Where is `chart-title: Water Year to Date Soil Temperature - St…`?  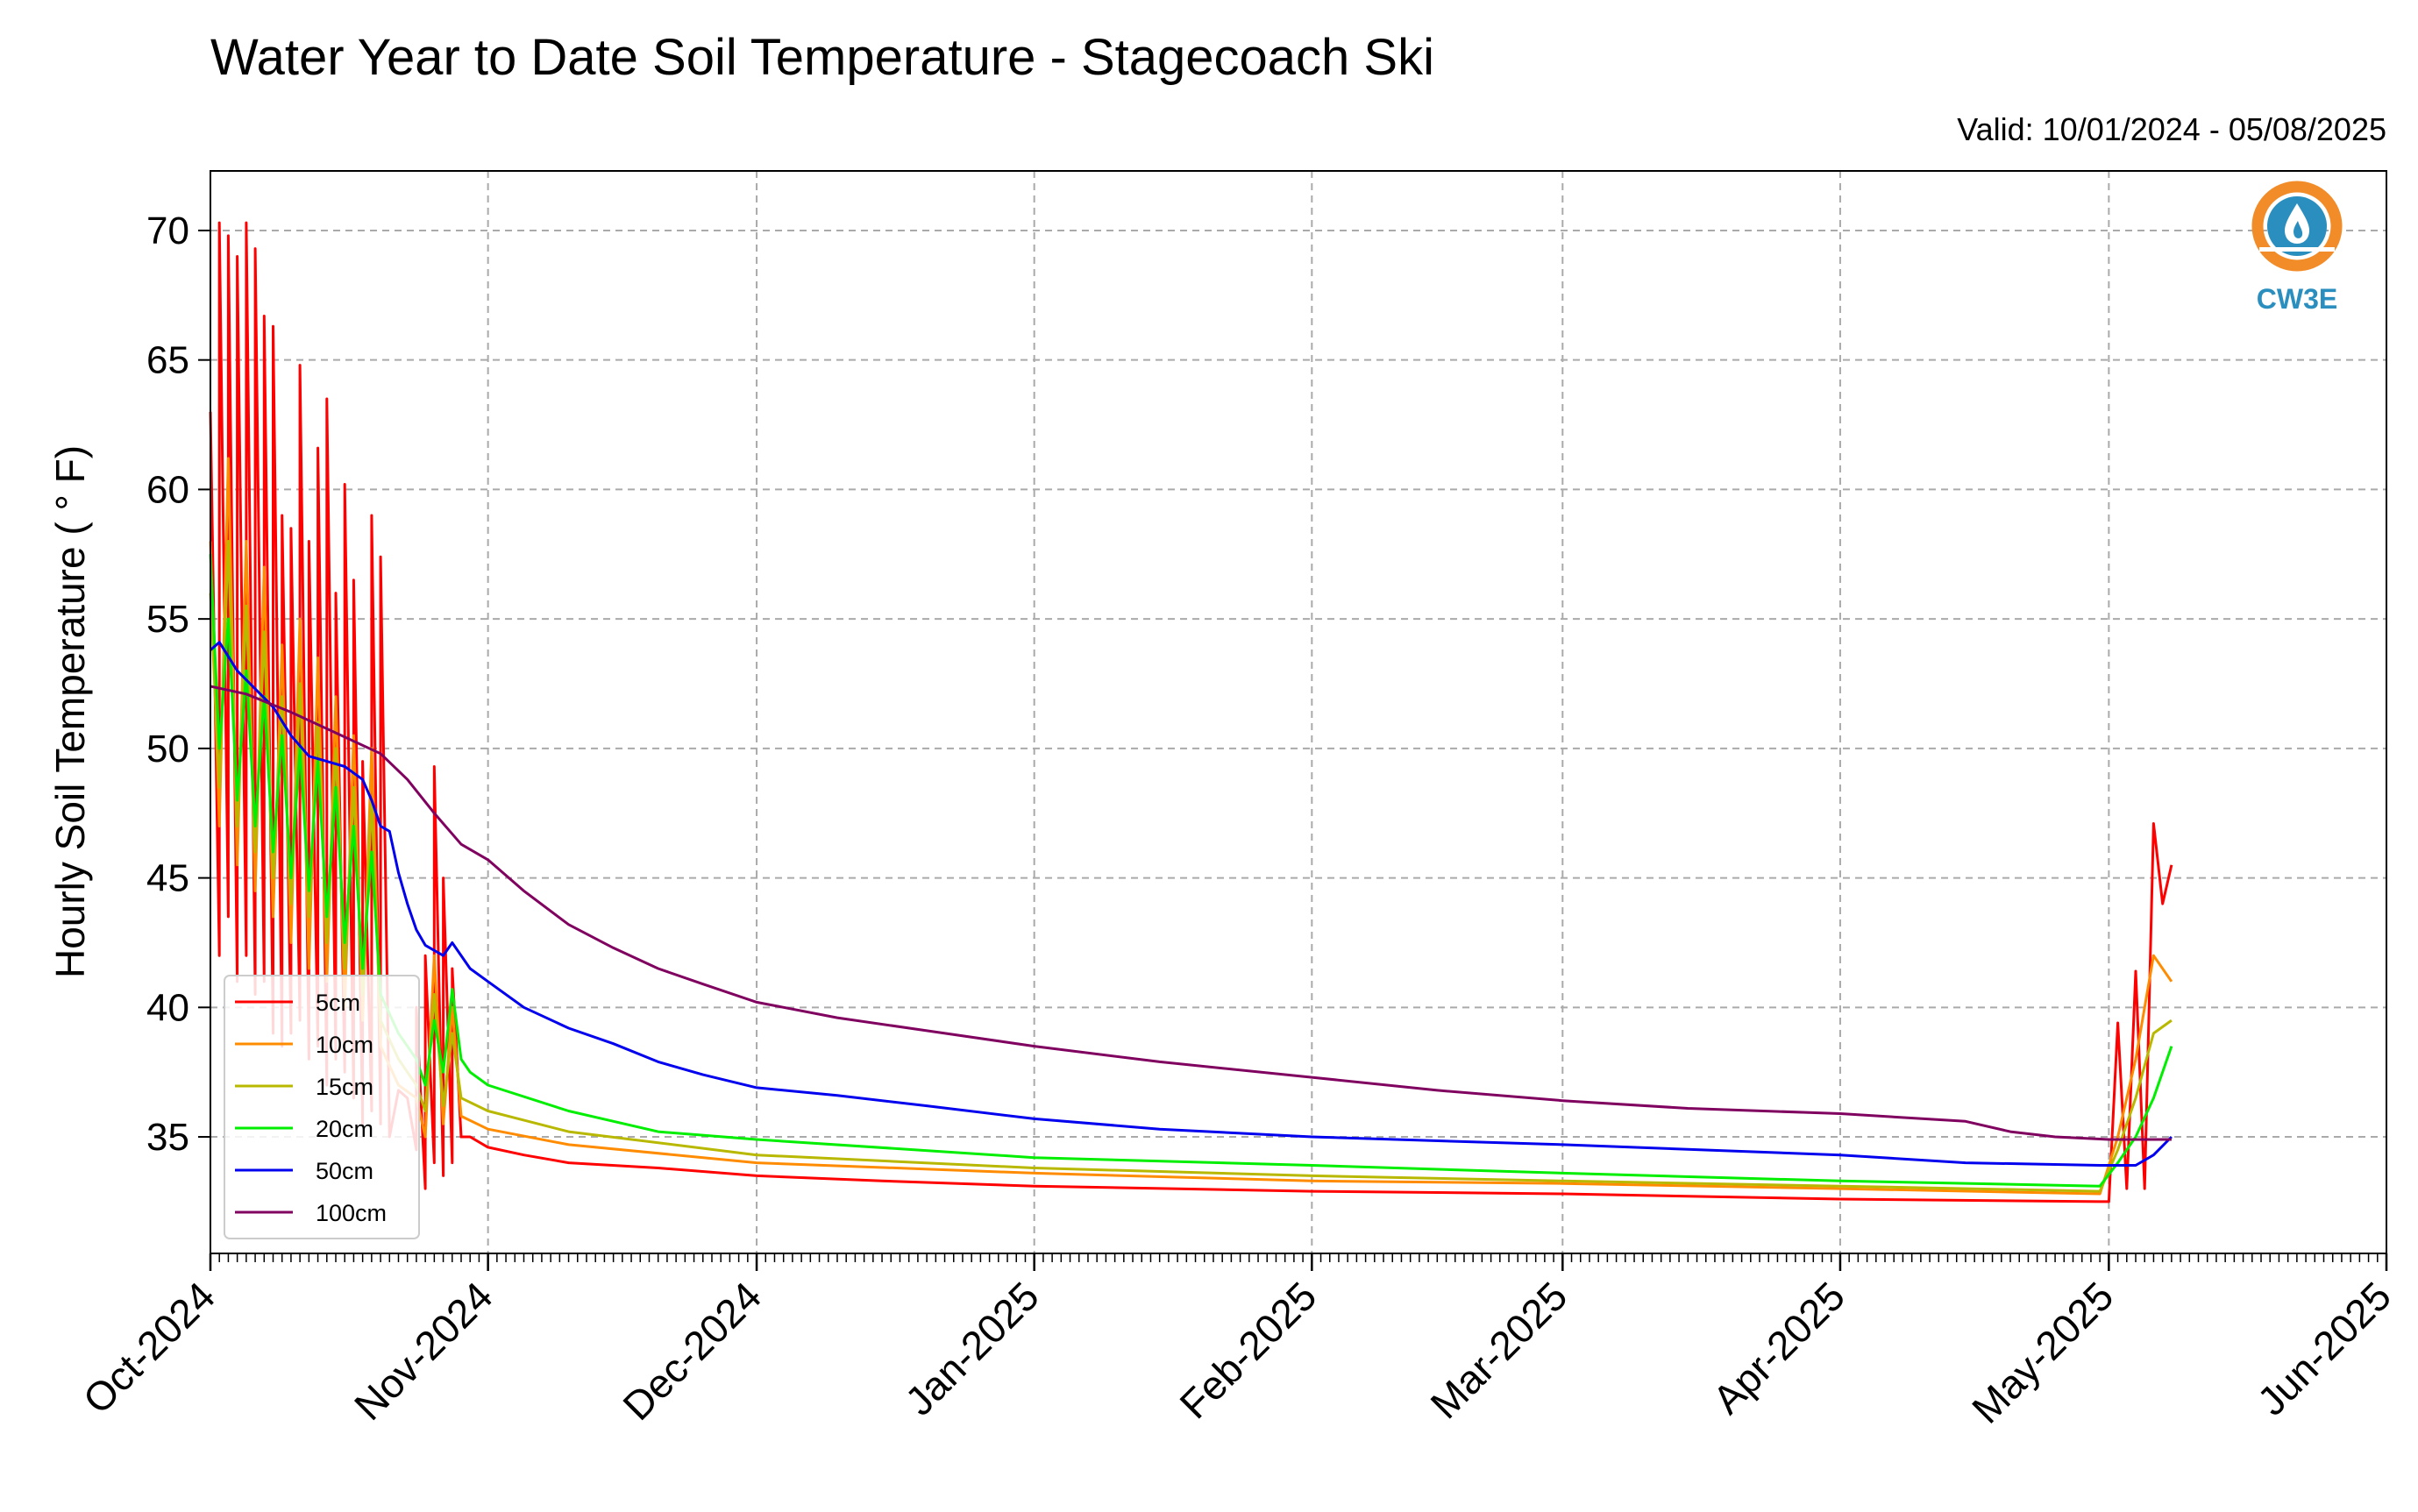
chart-title: Water Year to Date Soil Temperature - St… is located at coordinates (822, 57).